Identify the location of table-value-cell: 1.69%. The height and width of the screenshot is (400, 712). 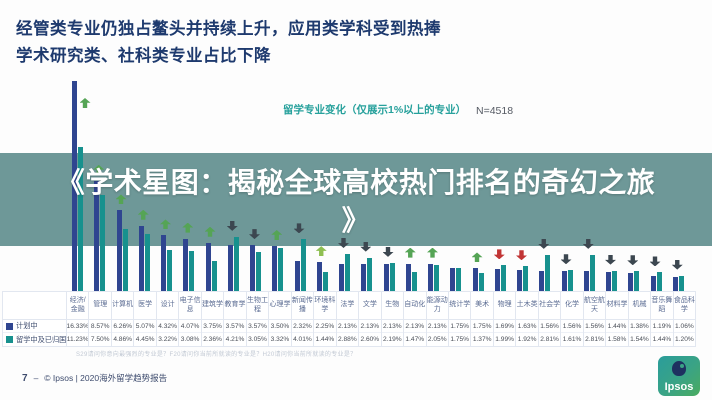
(504, 326).